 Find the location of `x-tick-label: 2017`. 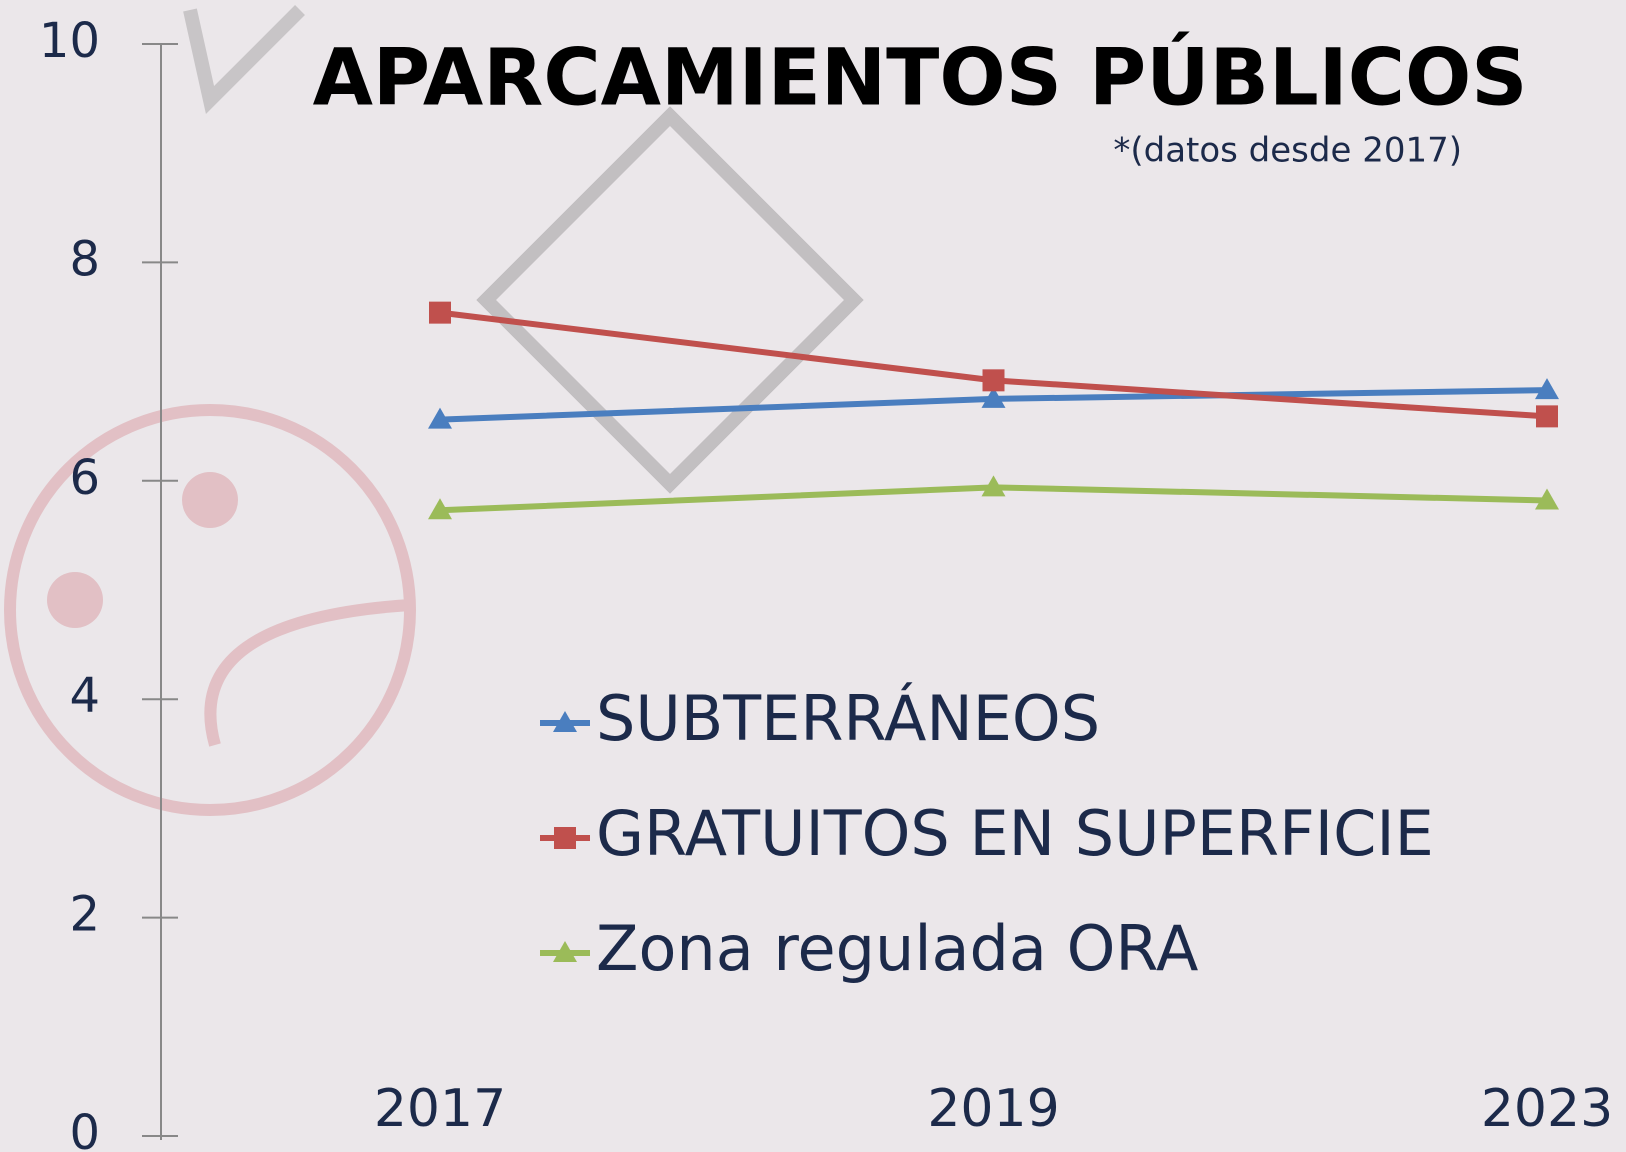

x-tick-label: 2017 is located at coordinates (440, 1109).